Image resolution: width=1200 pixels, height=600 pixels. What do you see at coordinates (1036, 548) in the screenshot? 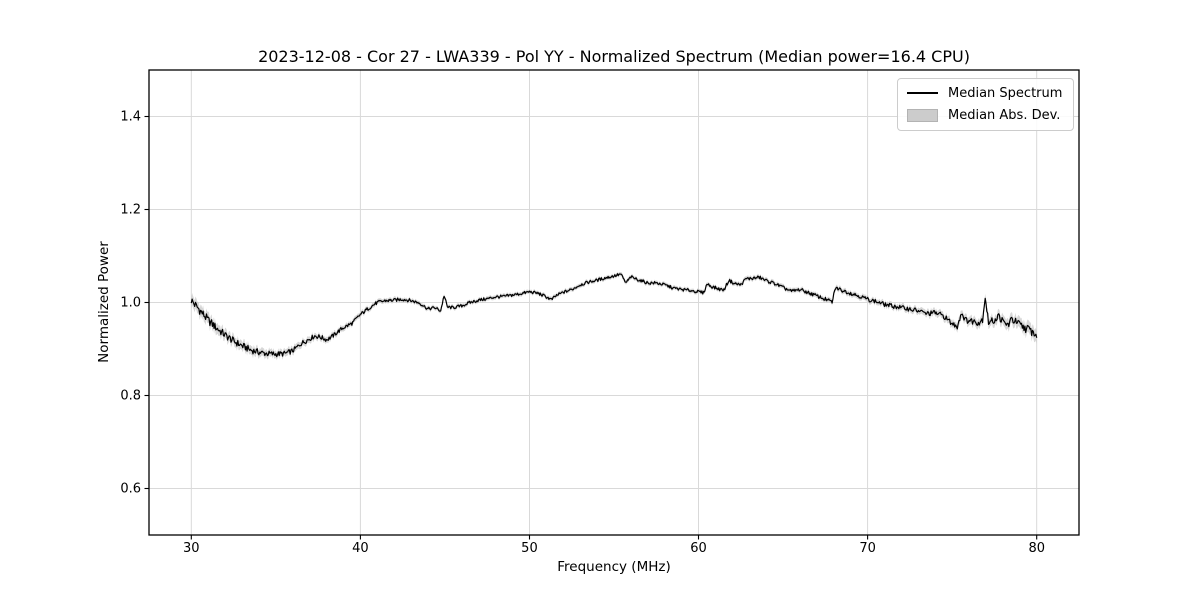
I see `x-tick-label-80: 80` at bounding box center [1036, 548].